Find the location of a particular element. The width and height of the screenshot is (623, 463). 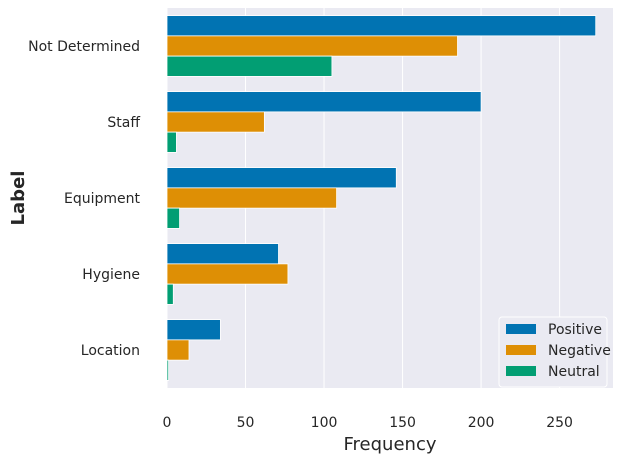

y-tick-label: Location is located at coordinates (110, 351).